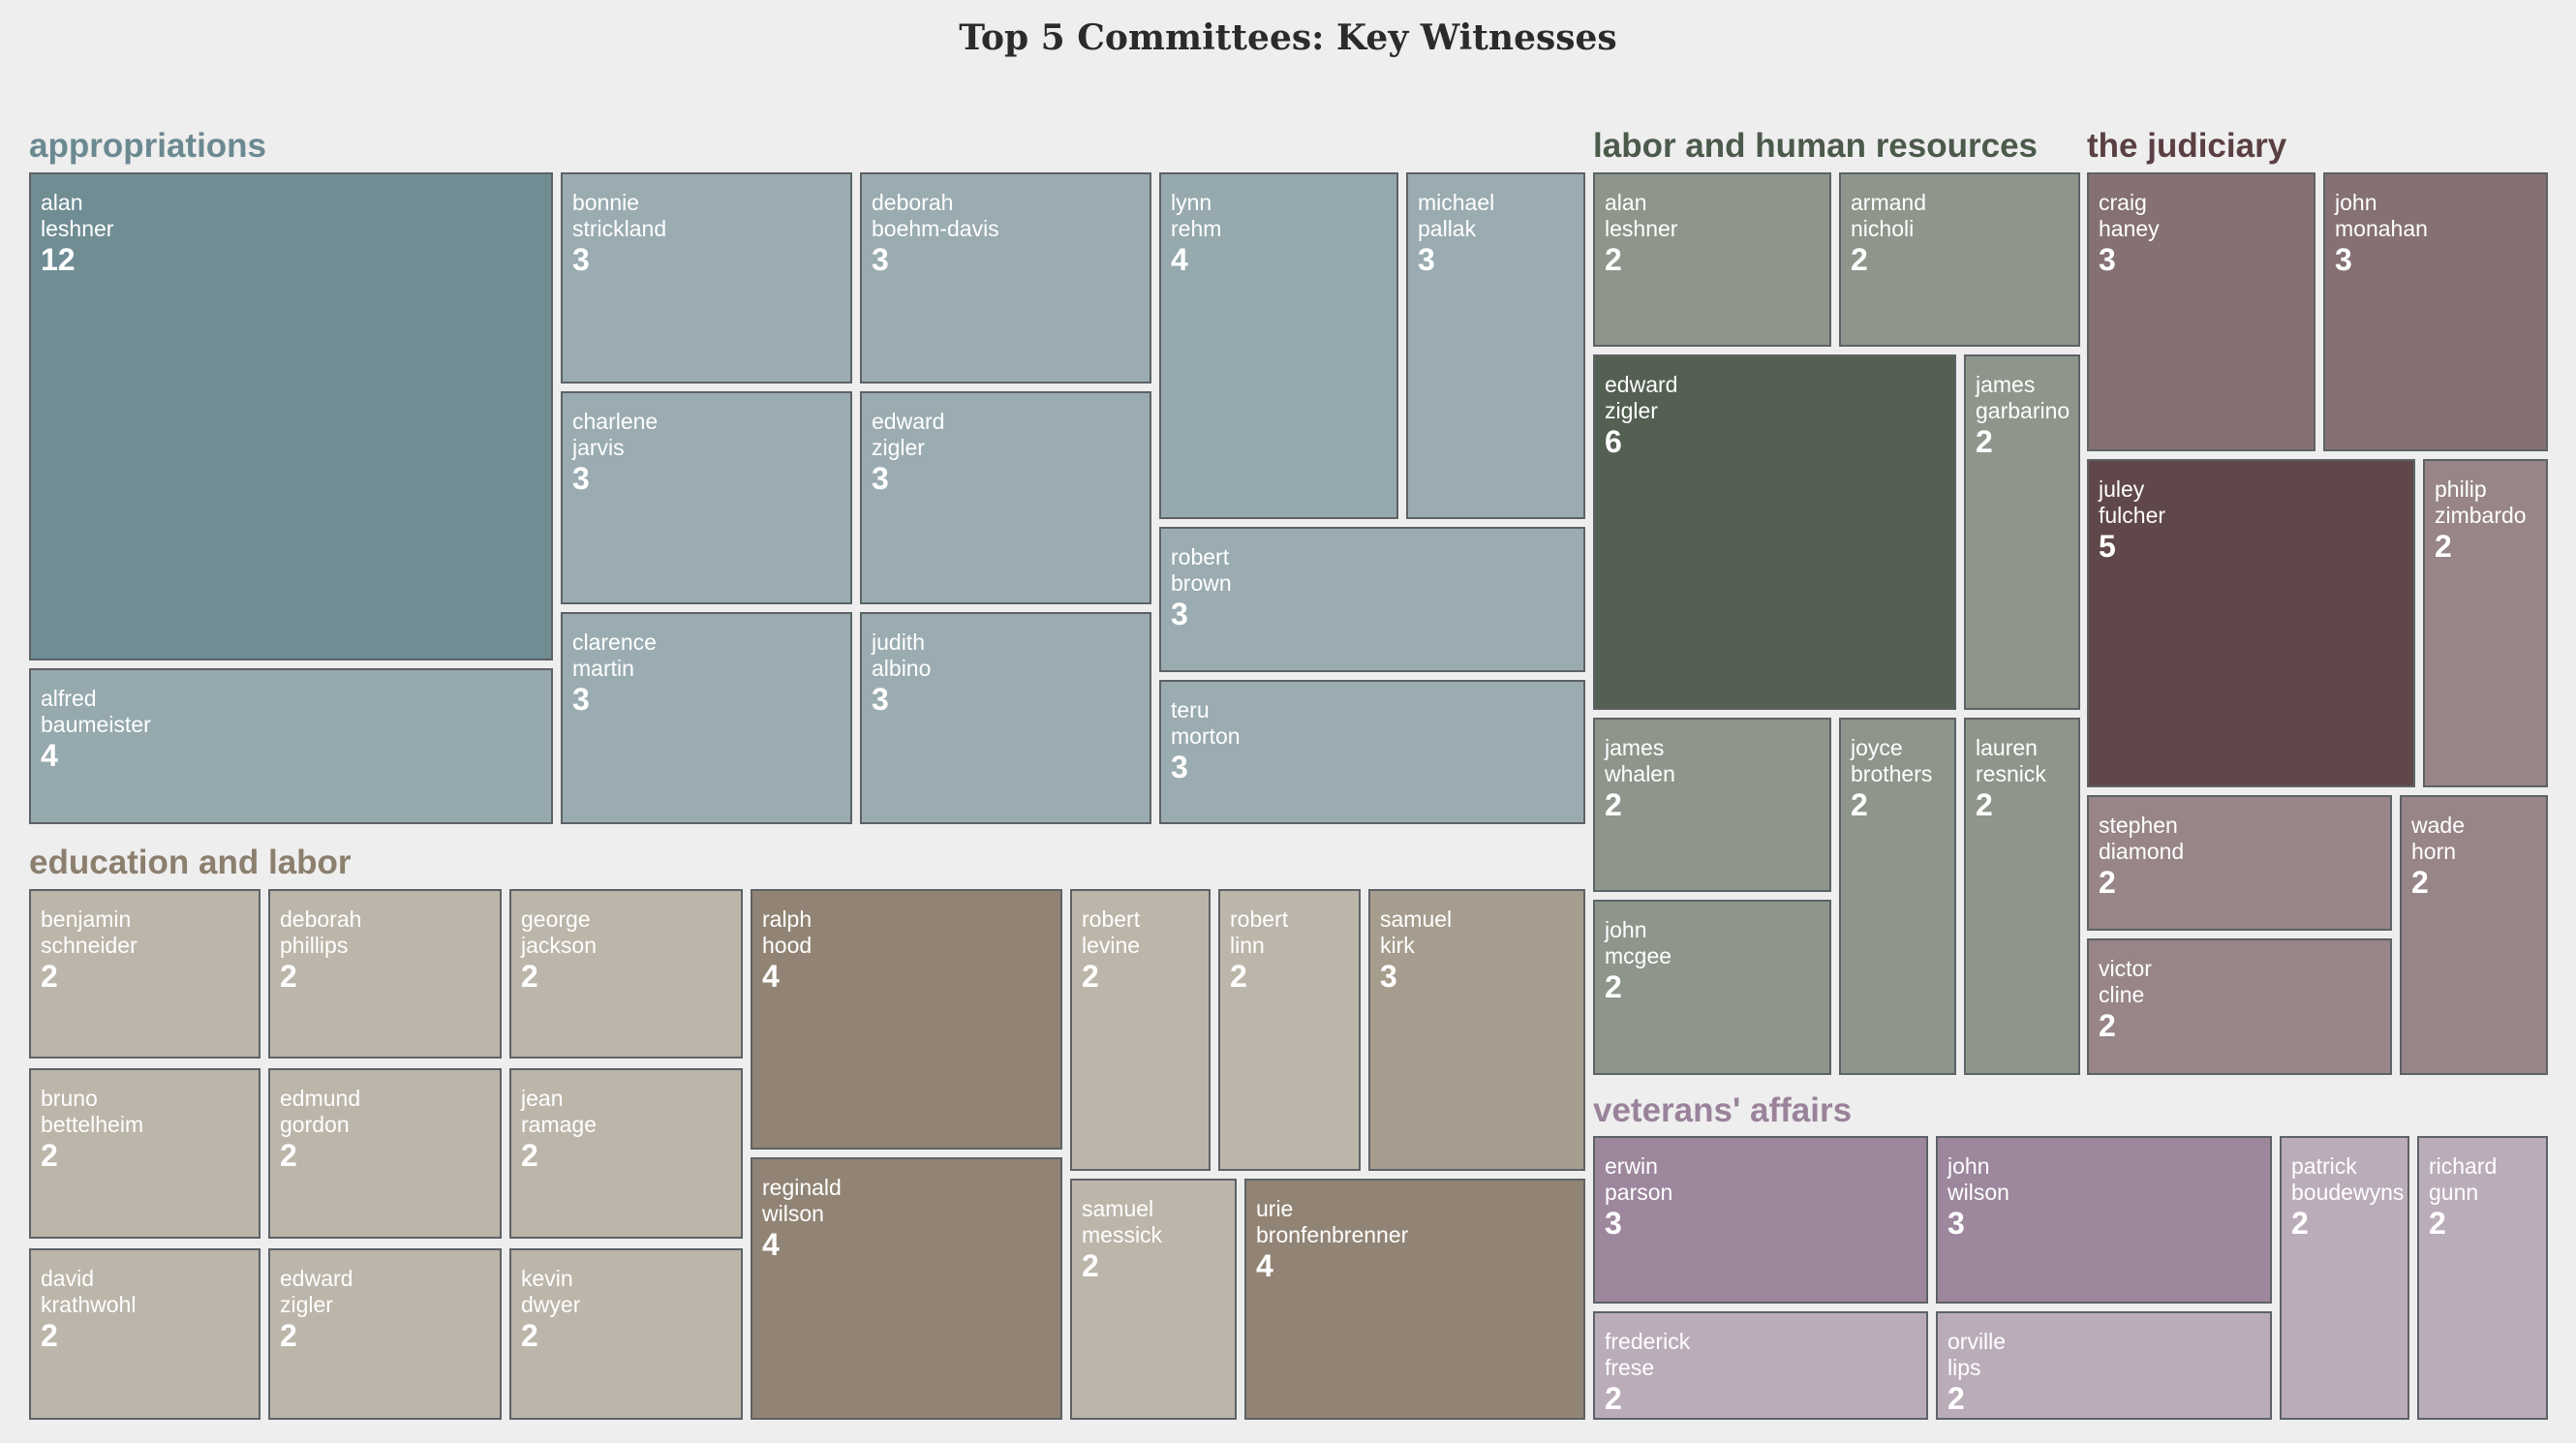 This screenshot has height=1443, width=2576. What do you see at coordinates (89, 932) in the screenshot?
I see `cell-label: benjamin schneider` at bounding box center [89, 932].